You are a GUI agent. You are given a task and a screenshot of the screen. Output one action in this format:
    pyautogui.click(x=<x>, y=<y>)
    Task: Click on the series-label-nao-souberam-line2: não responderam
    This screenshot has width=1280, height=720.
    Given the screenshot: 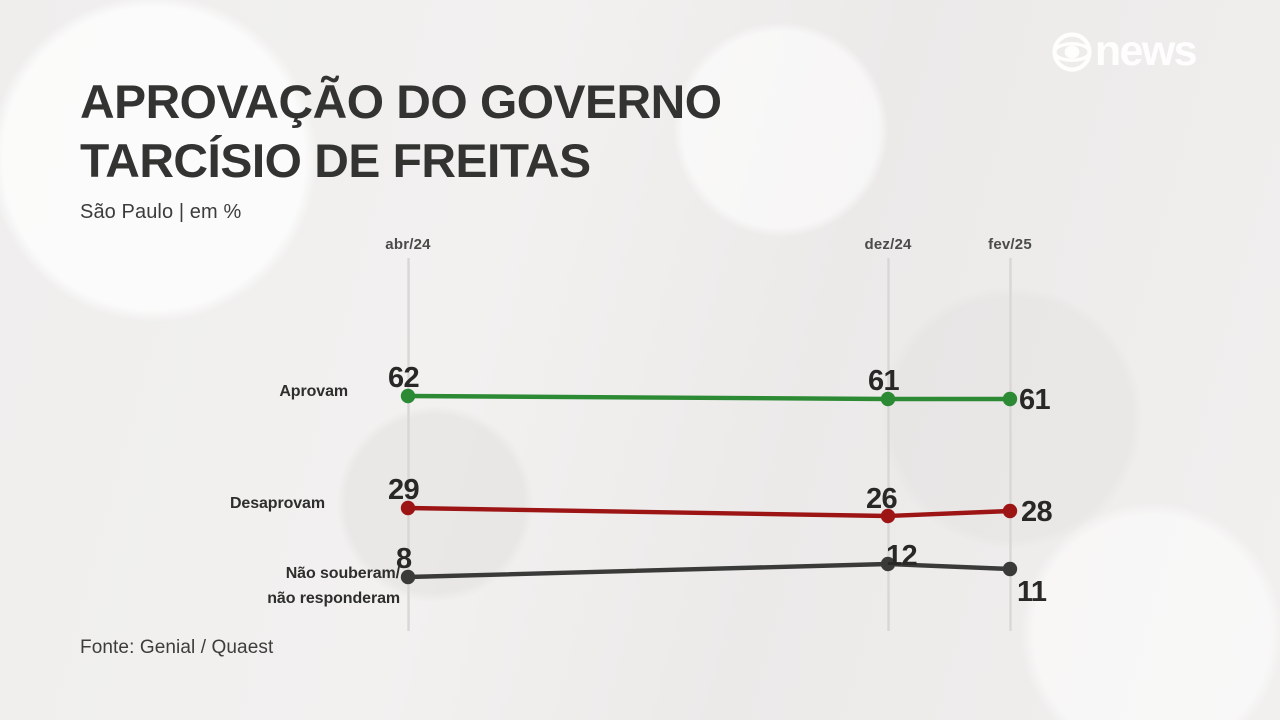 What is the action you would take?
    pyautogui.click(x=333, y=598)
    